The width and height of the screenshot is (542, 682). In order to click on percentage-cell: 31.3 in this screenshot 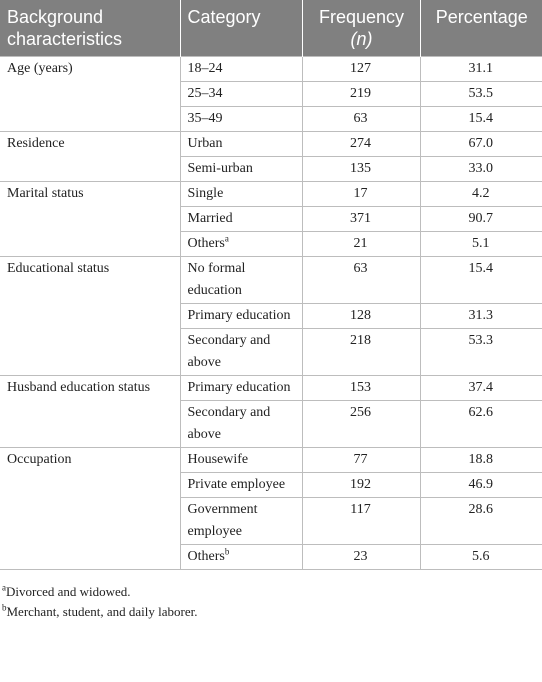, I will do `click(480, 316)`.